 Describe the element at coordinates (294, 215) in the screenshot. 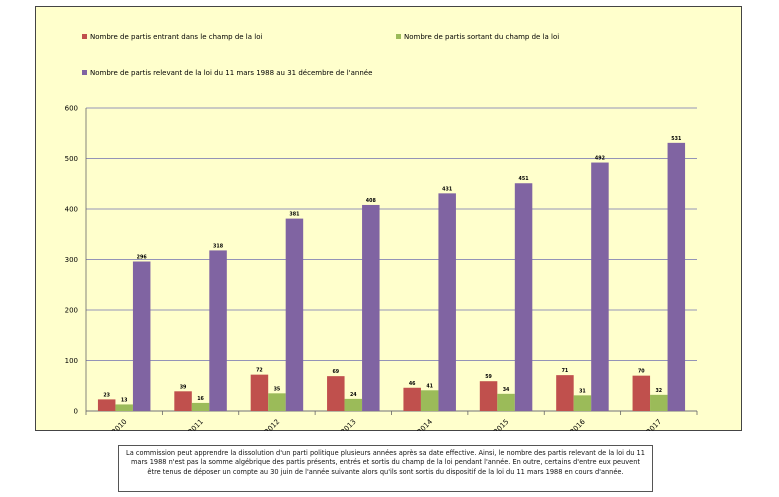

I see `bar-value-label: 381` at that location.